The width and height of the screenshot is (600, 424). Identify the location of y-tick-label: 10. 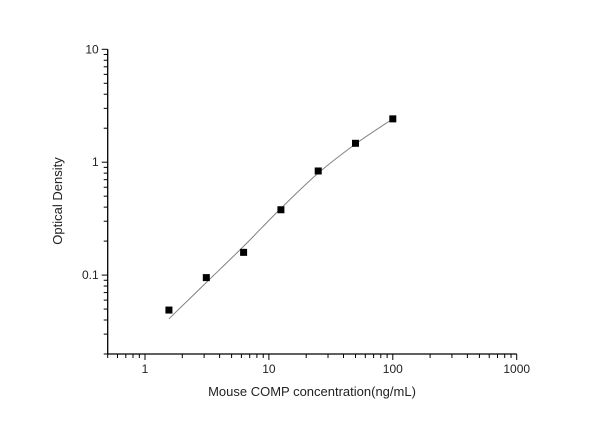
(92, 49).